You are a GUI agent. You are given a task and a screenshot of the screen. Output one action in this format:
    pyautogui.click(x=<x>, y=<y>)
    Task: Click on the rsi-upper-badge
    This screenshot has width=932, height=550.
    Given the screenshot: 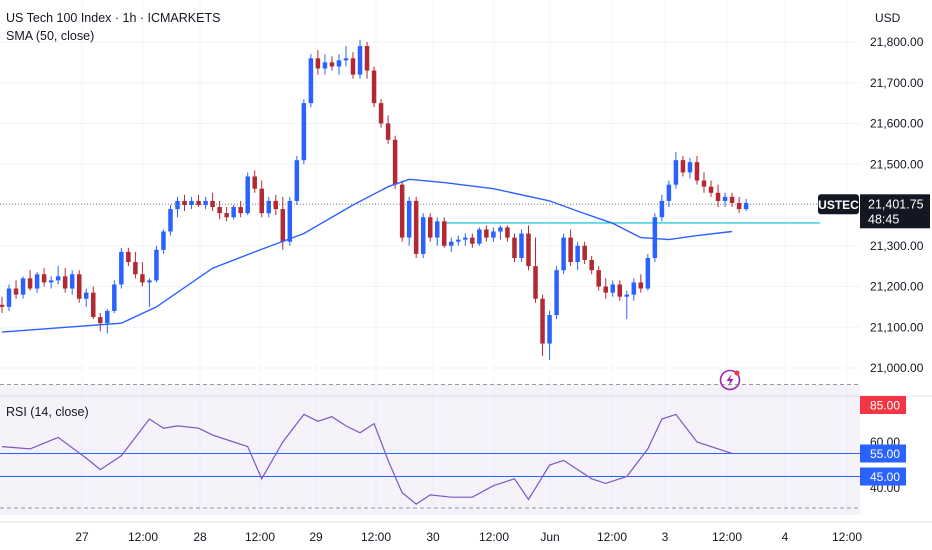 What is the action you would take?
    pyautogui.click(x=883, y=405)
    